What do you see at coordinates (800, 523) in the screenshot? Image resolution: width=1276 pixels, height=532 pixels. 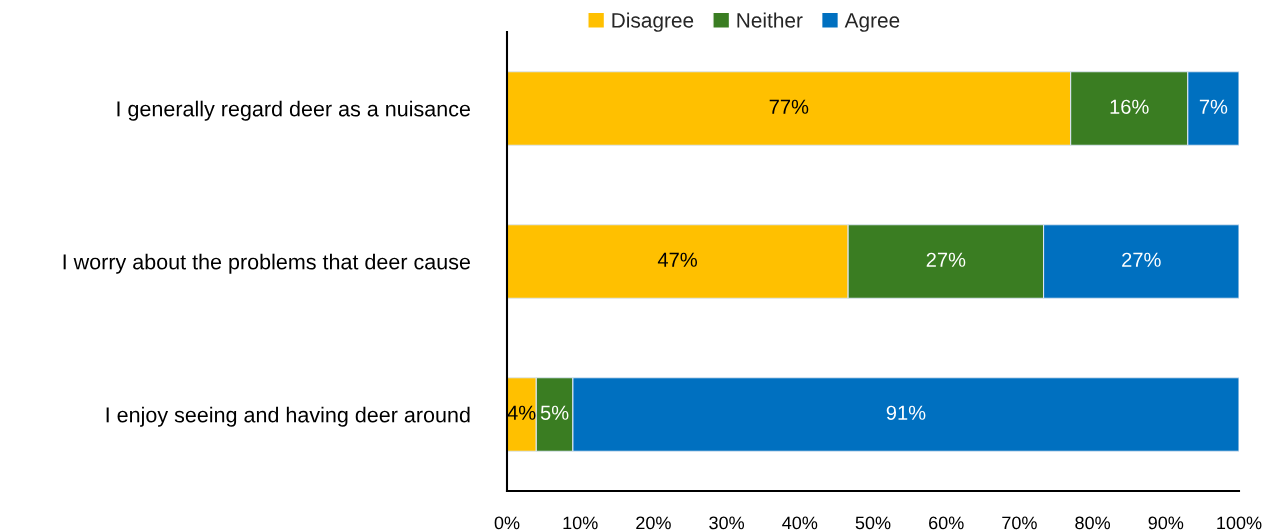 I see `x-tick-label: 40%` at bounding box center [800, 523].